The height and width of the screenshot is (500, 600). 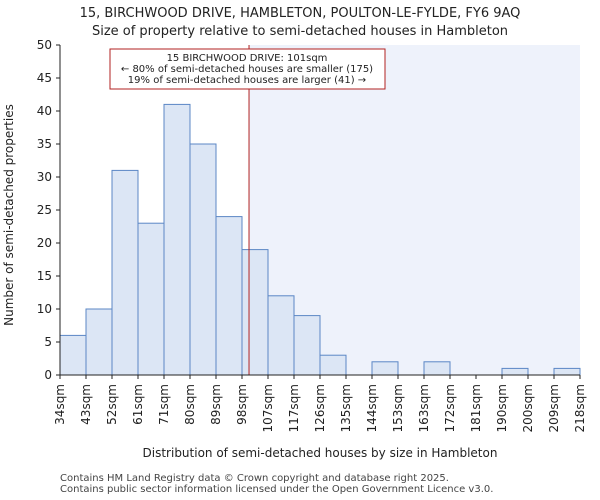 I want to click on y-tick-label: 20, so click(x=44, y=243).